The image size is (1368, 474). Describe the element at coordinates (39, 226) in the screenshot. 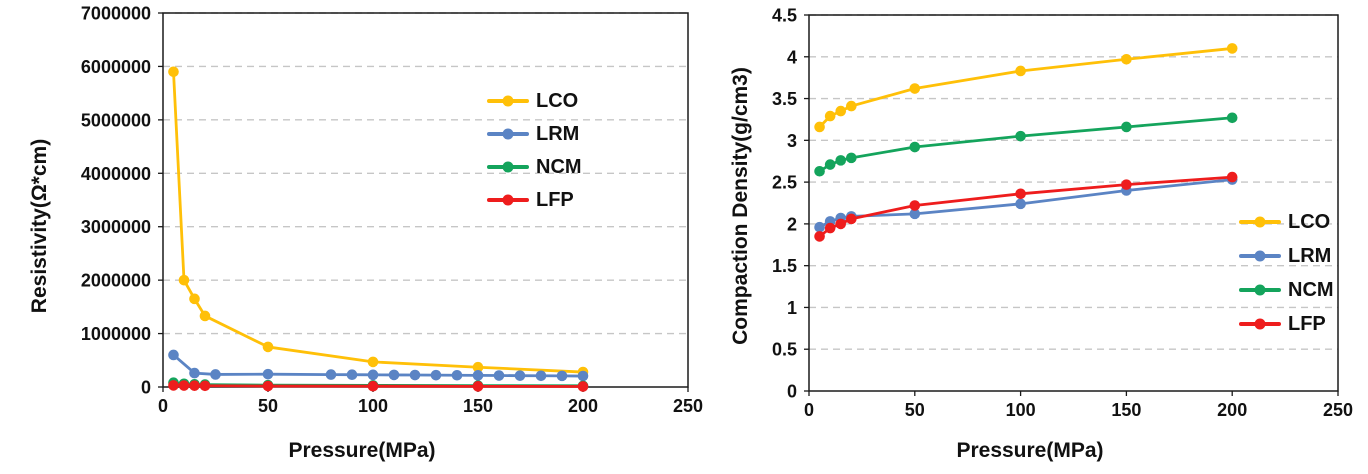

I see `left-y-axis-title: Resistivity(Ω*cm)` at that location.